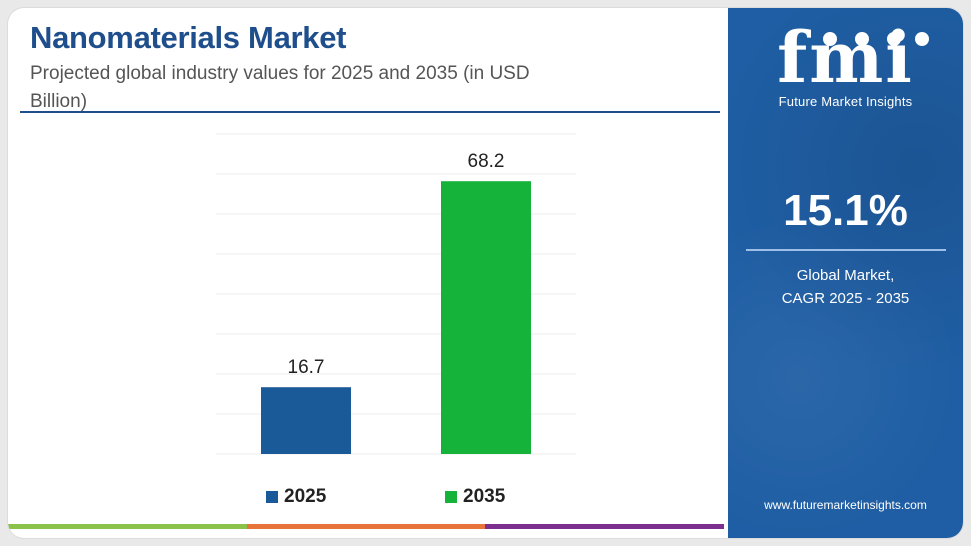  I want to click on page-title: Nanomaterials Market, so click(188, 37).